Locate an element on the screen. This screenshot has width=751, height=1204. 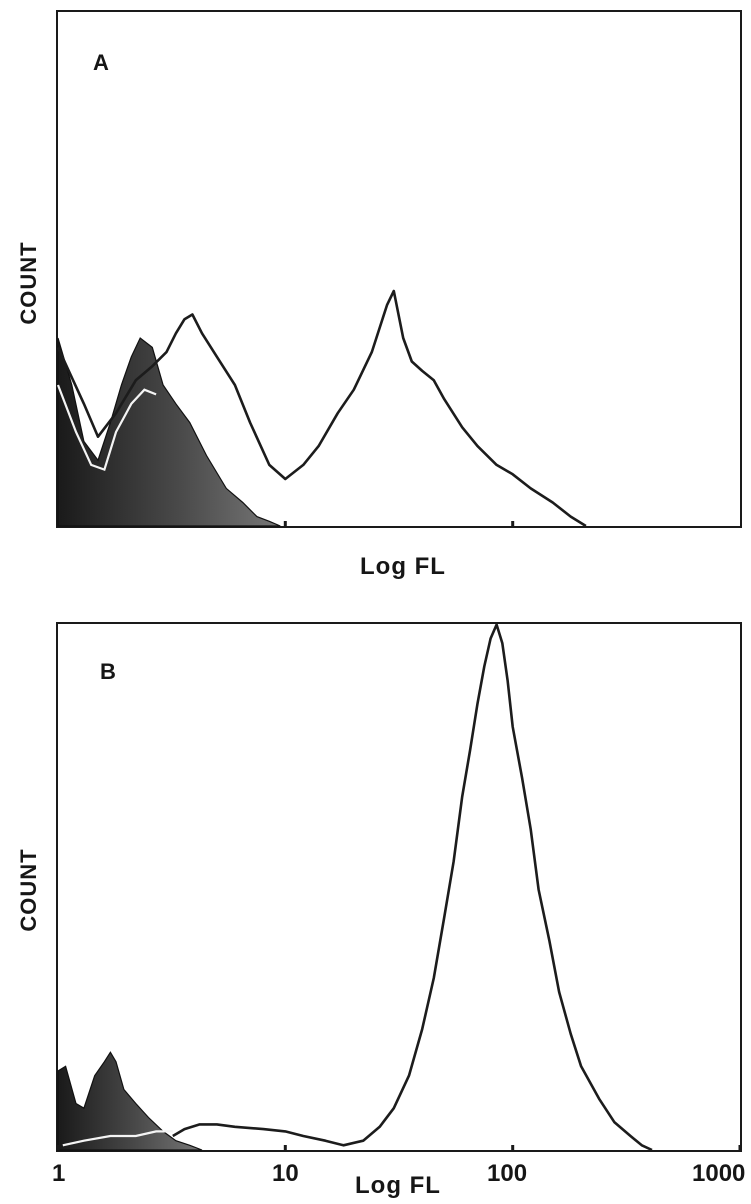
x-tick-label-1000: 1000 is located at coordinates (719, 1173).